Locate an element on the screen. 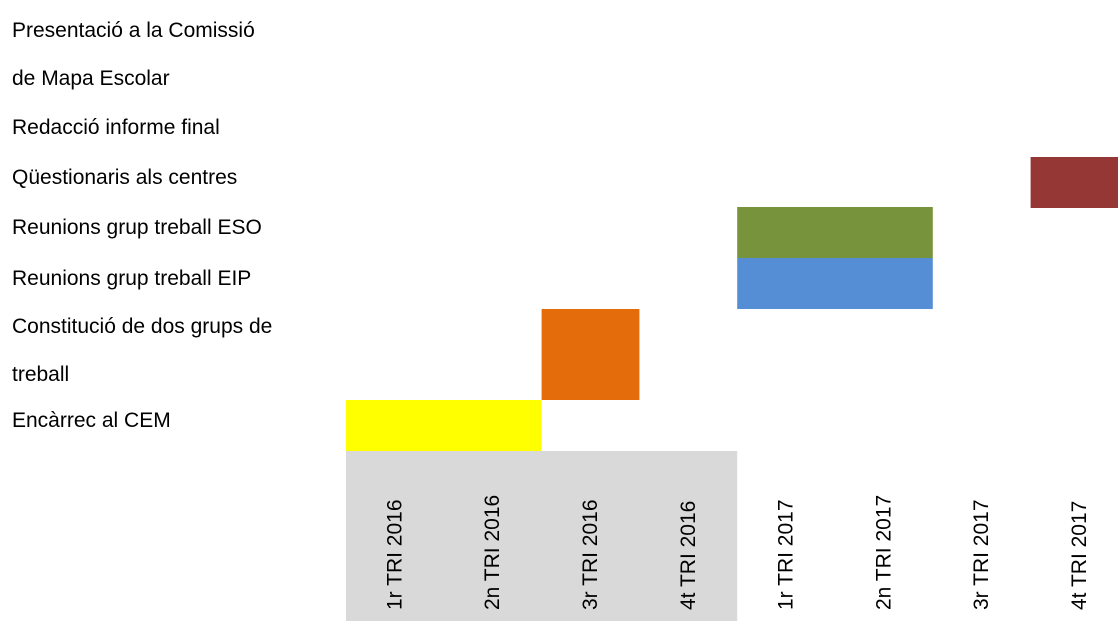 Image resolution: width=1118 pixels, height=621 pixels. year-band-2016 is located at coordinates (542, 536).